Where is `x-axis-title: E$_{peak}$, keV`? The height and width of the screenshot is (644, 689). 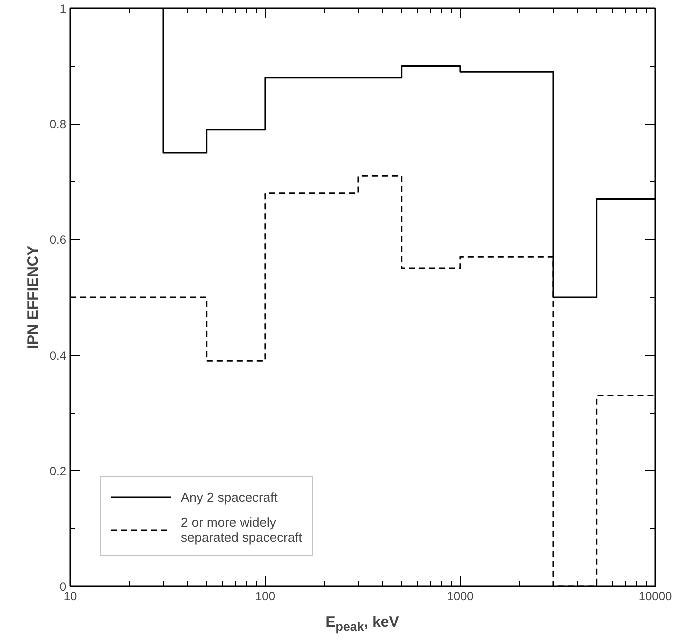
x-axis-title: E$_{peak}$, keV is located at coordinates (362, 624).